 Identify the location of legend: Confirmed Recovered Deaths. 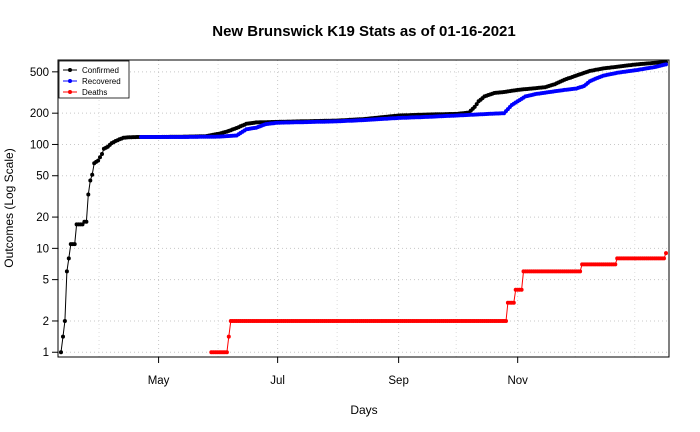
(94, 79).